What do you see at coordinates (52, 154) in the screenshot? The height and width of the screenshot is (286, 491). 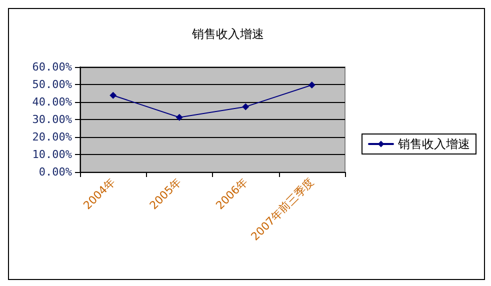 I see `y-tick-label: 10.00%` at bounding box center [52, 154].